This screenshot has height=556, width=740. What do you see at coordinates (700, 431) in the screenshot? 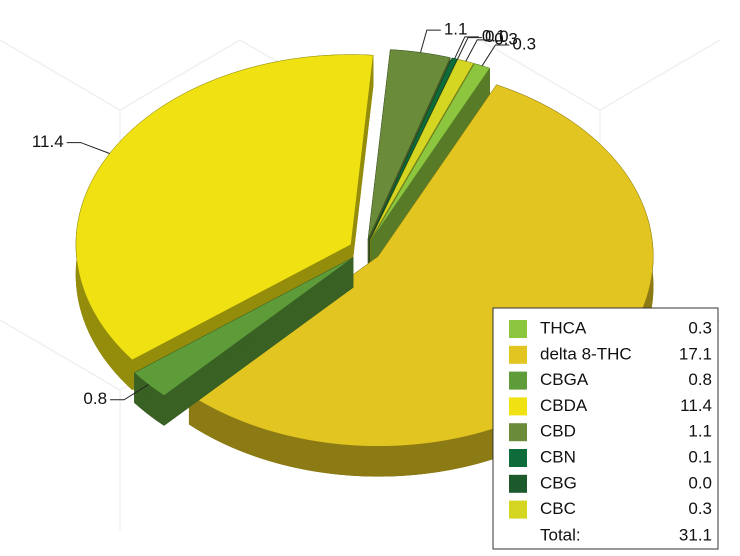
I see `legend-value: 1.1` at bounding box center [700, 431].